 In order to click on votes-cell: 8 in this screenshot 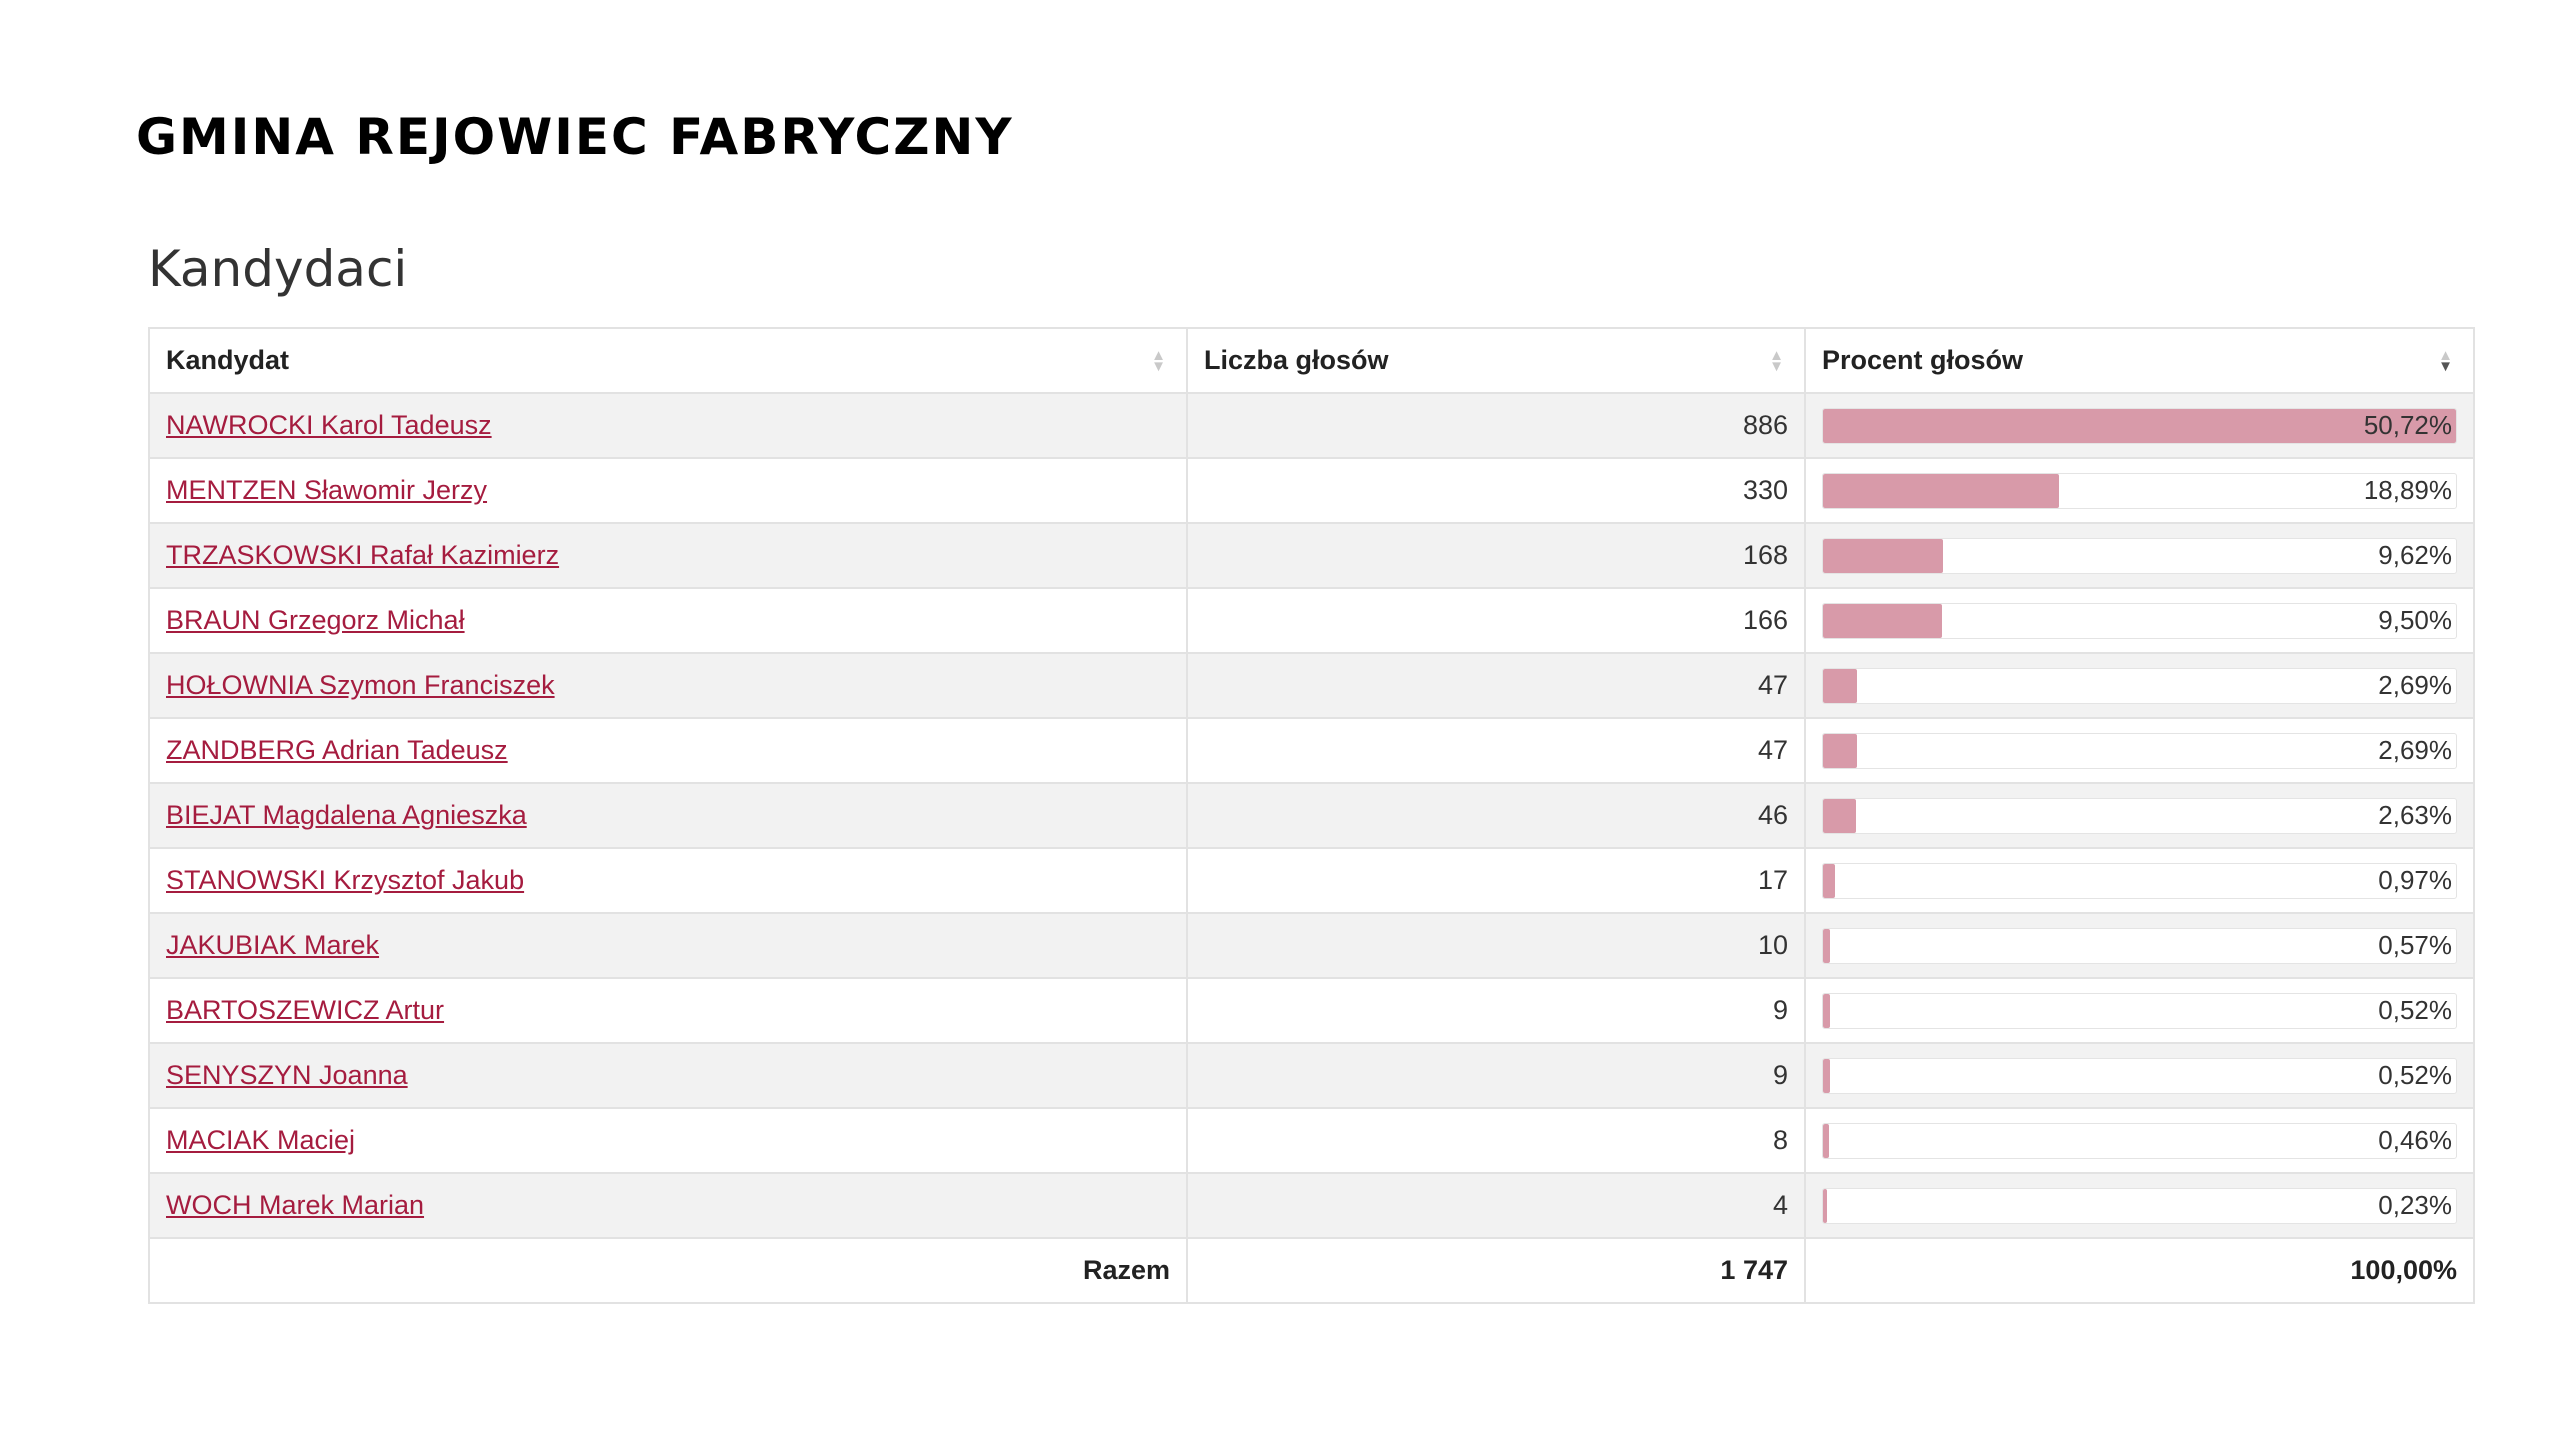, I will do `click(1496, 1140)`.